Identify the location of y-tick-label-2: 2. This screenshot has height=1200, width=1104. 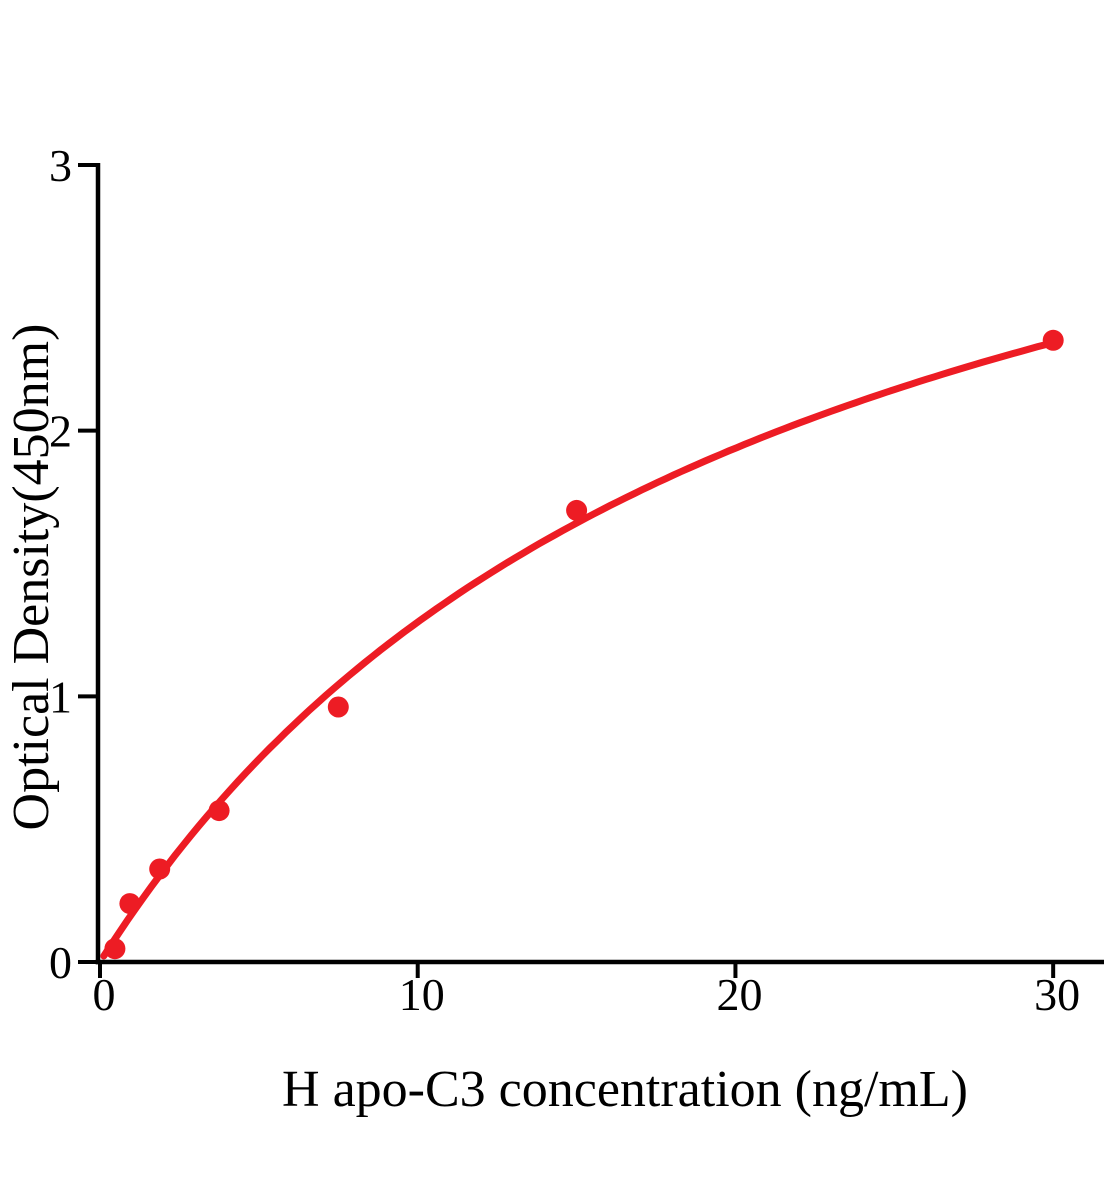
(60, 431).